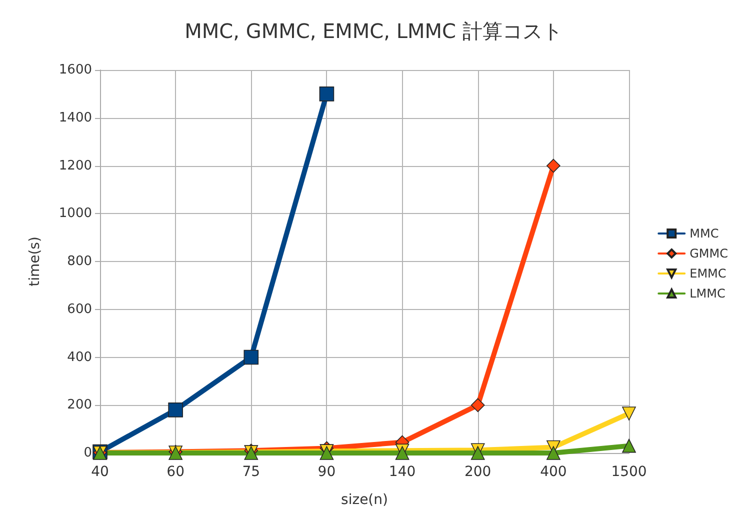  I want to click on legend-label: LMMC, so click(708, 293).